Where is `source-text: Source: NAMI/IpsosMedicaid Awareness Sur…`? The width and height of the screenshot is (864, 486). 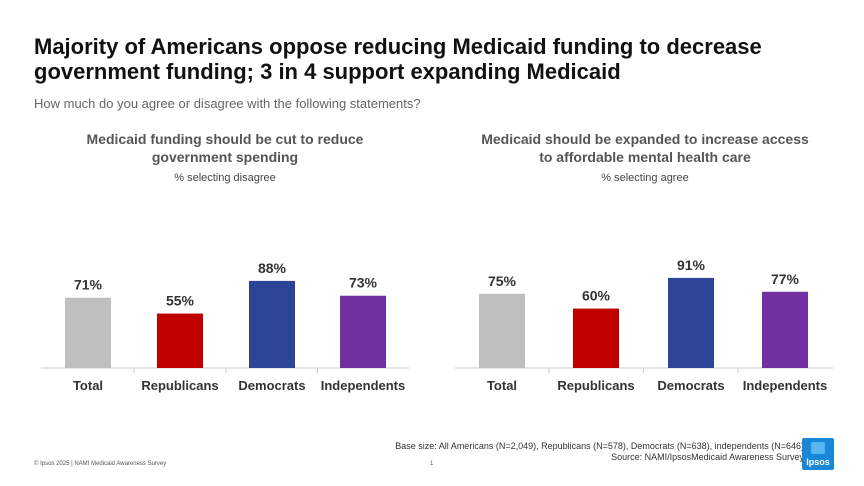
source-text: Source: NAMI/IpsosMedicaid Awareness Sur… is located at coordinates (707, 457).